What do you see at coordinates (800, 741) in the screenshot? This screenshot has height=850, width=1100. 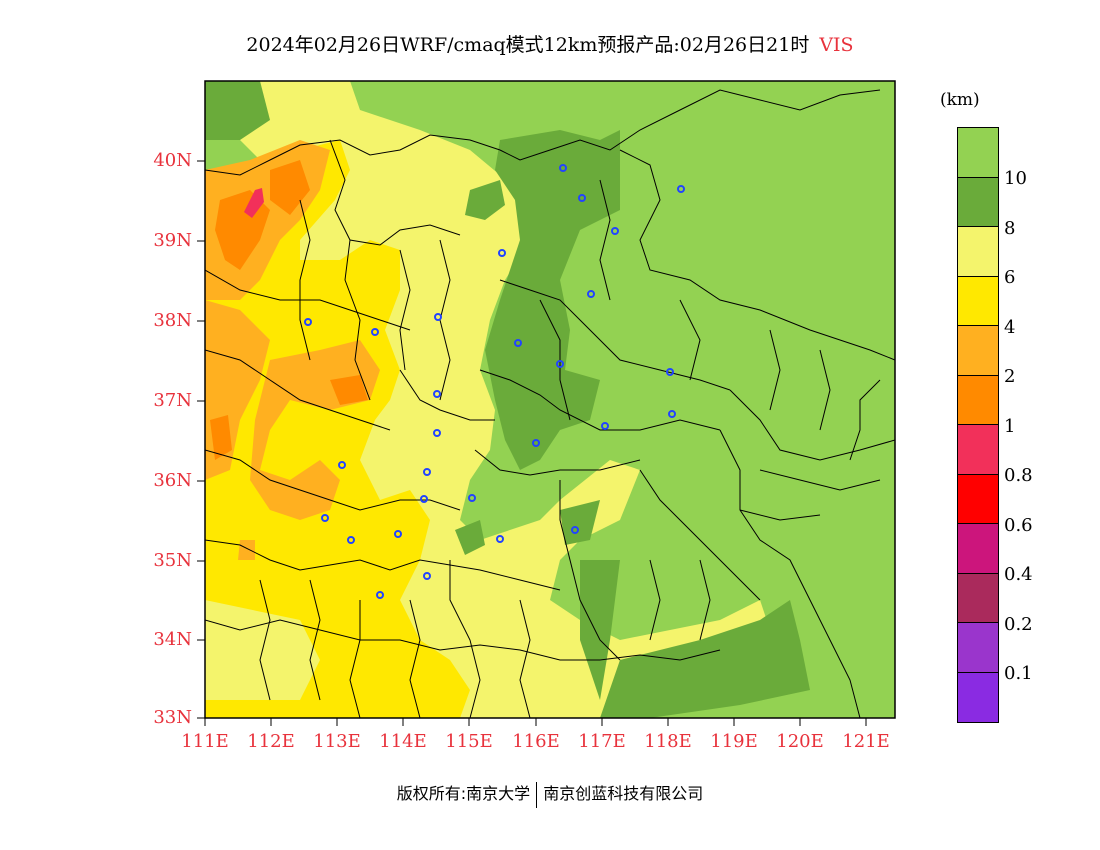 I see `lon-label: 120E` at bounding box center [800, 741].